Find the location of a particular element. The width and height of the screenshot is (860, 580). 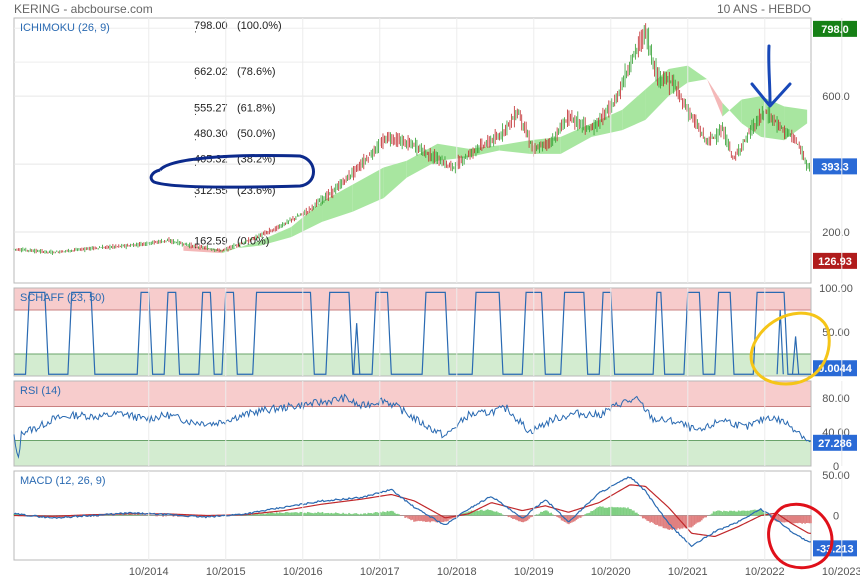

rsi-frame is located at coordinates (412, 423).